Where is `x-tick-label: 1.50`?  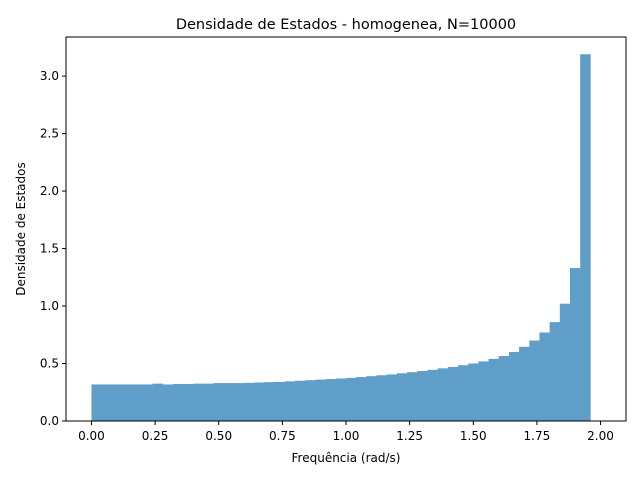
x-tick-label: 1.50 is located at coordinates (473, 436).